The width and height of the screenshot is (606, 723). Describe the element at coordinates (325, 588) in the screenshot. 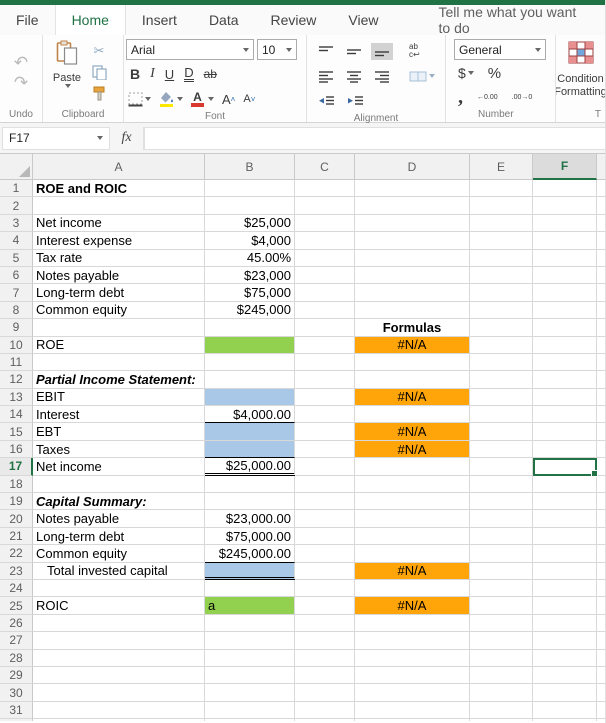

I see `cell-C24` at that location.